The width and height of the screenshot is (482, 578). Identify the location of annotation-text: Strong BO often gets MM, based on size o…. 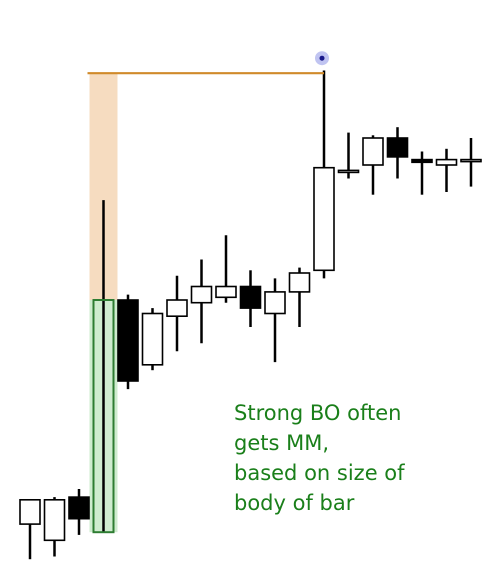
(354, 458).